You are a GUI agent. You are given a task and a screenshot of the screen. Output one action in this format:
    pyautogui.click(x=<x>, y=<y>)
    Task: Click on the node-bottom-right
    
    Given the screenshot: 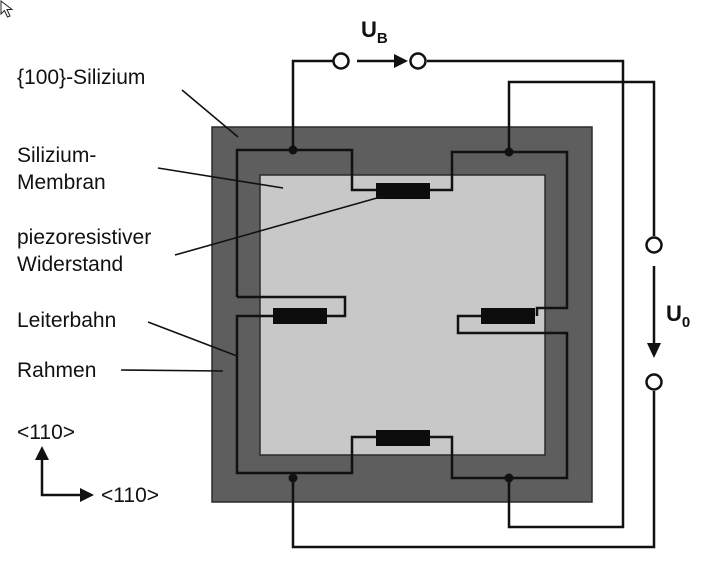 What is the action you would take?
    pyautogui.click(x=509, y=478)
    